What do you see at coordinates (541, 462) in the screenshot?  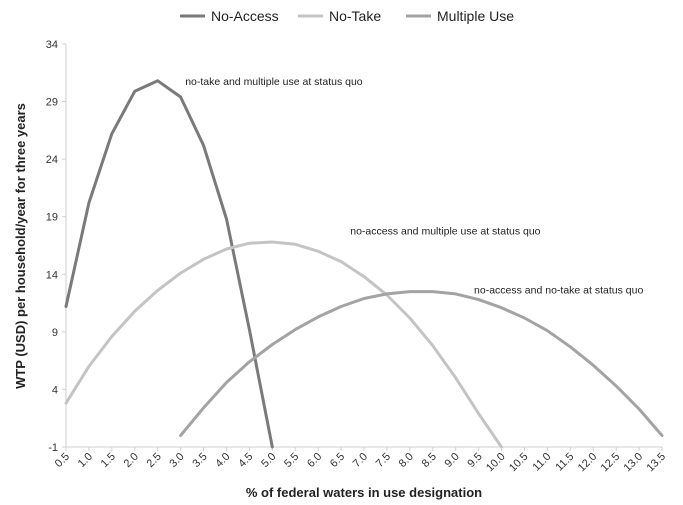 I see `x-tick-label: 11.0` at bounding box center [541, 462].